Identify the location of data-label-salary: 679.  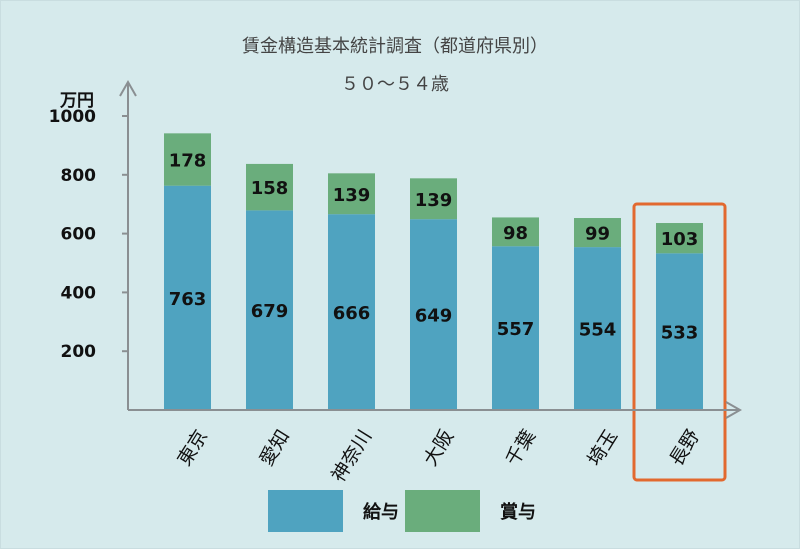
(270, 311).